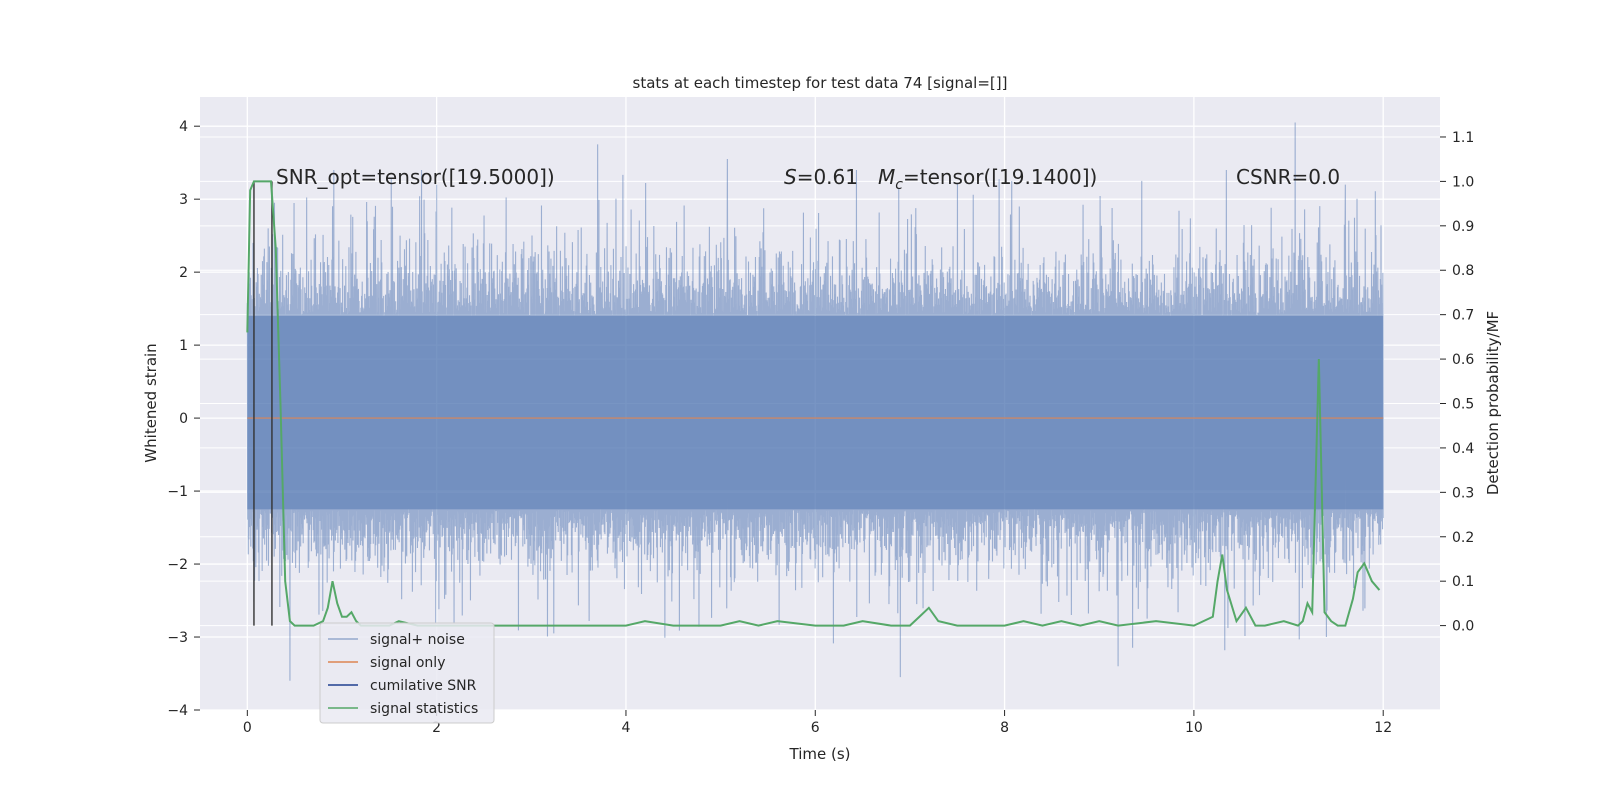  Describe the element at coordinates (1463, 627) in the screenshot. I see `y2-tick-label-0: 0.0` at that location.